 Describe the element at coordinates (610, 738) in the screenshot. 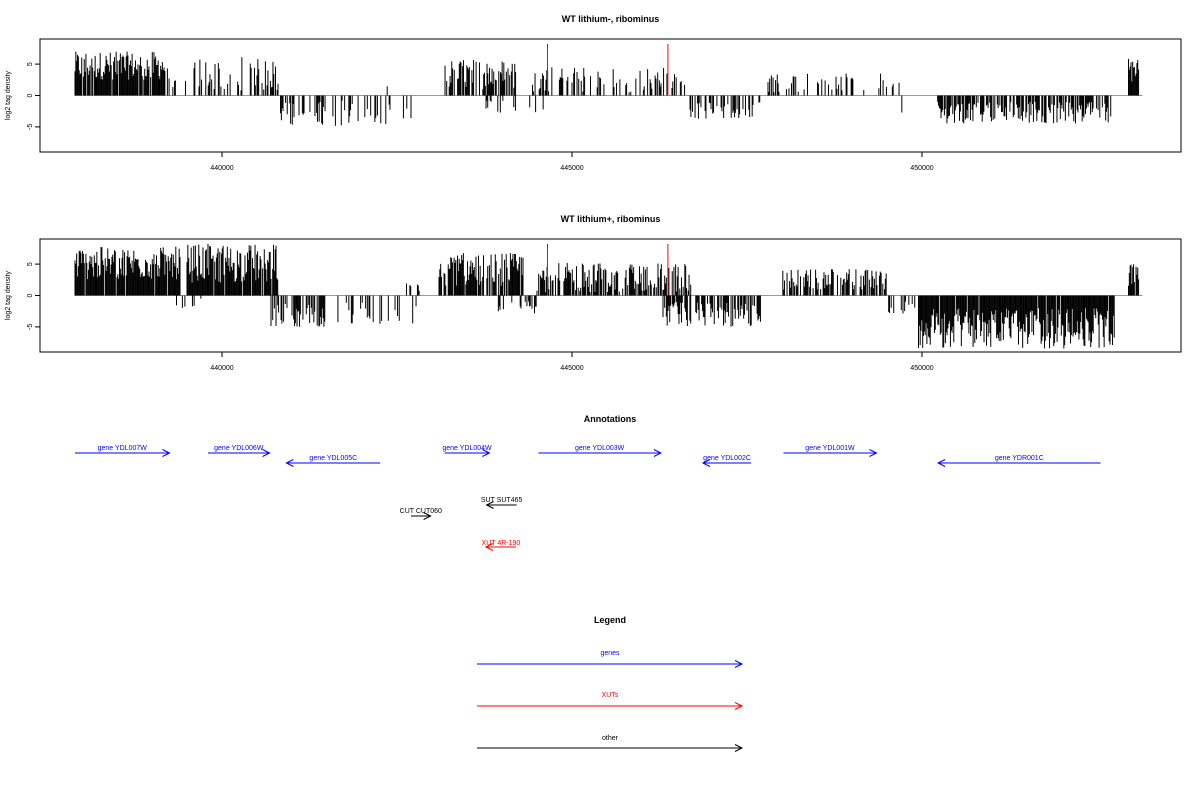

I see `legend-label-other: other` at that location.